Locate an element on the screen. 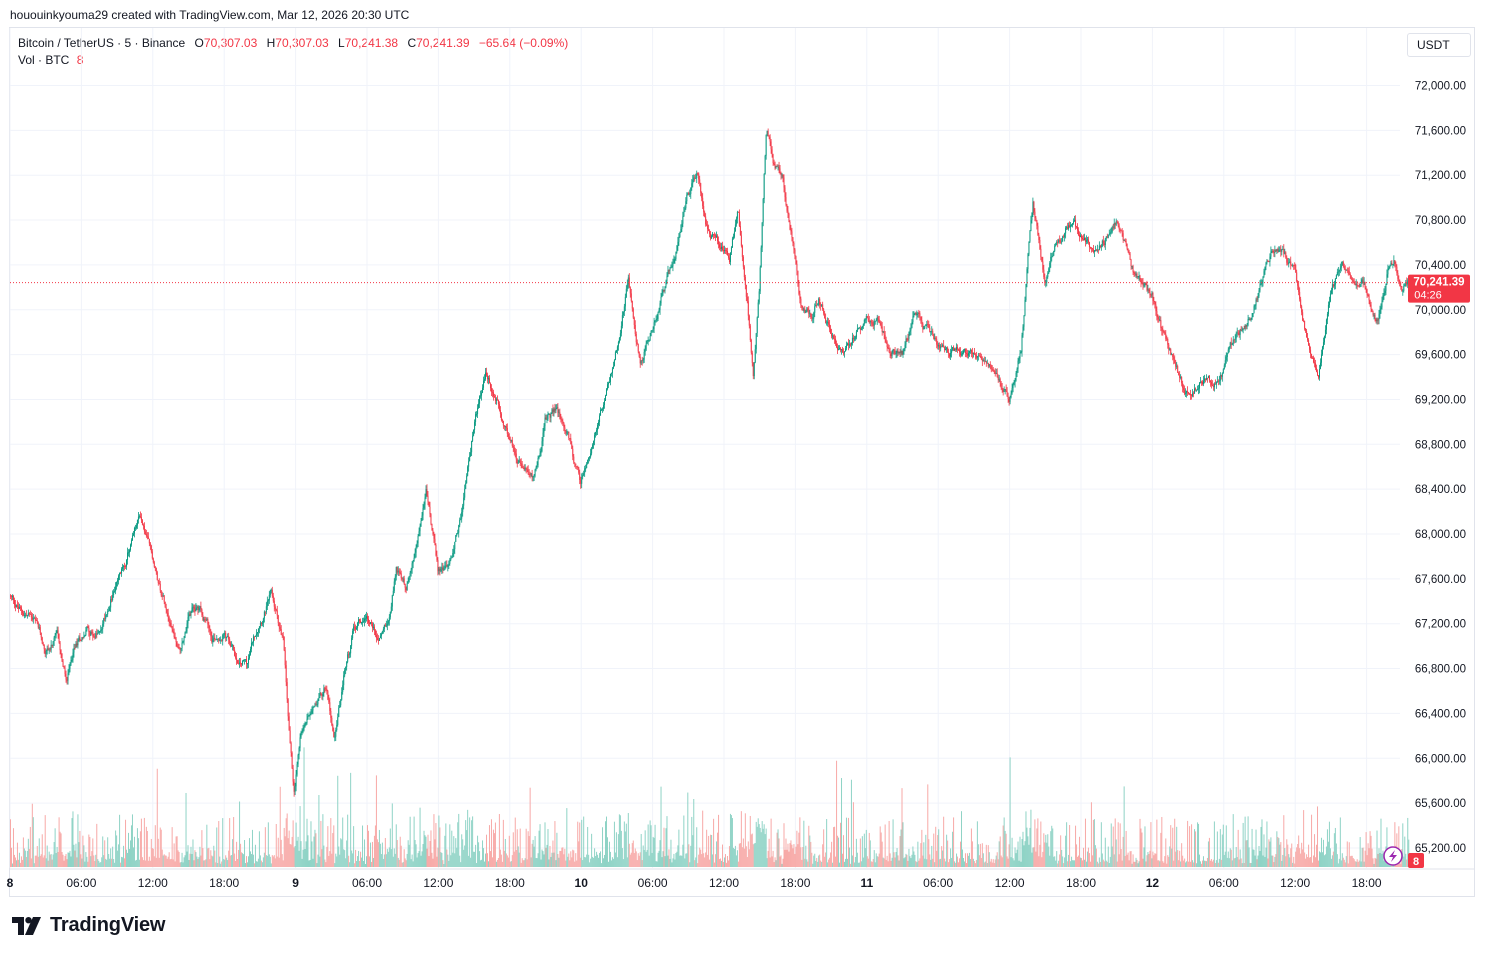  lightning-icon is located at coordinates (1393, 856).